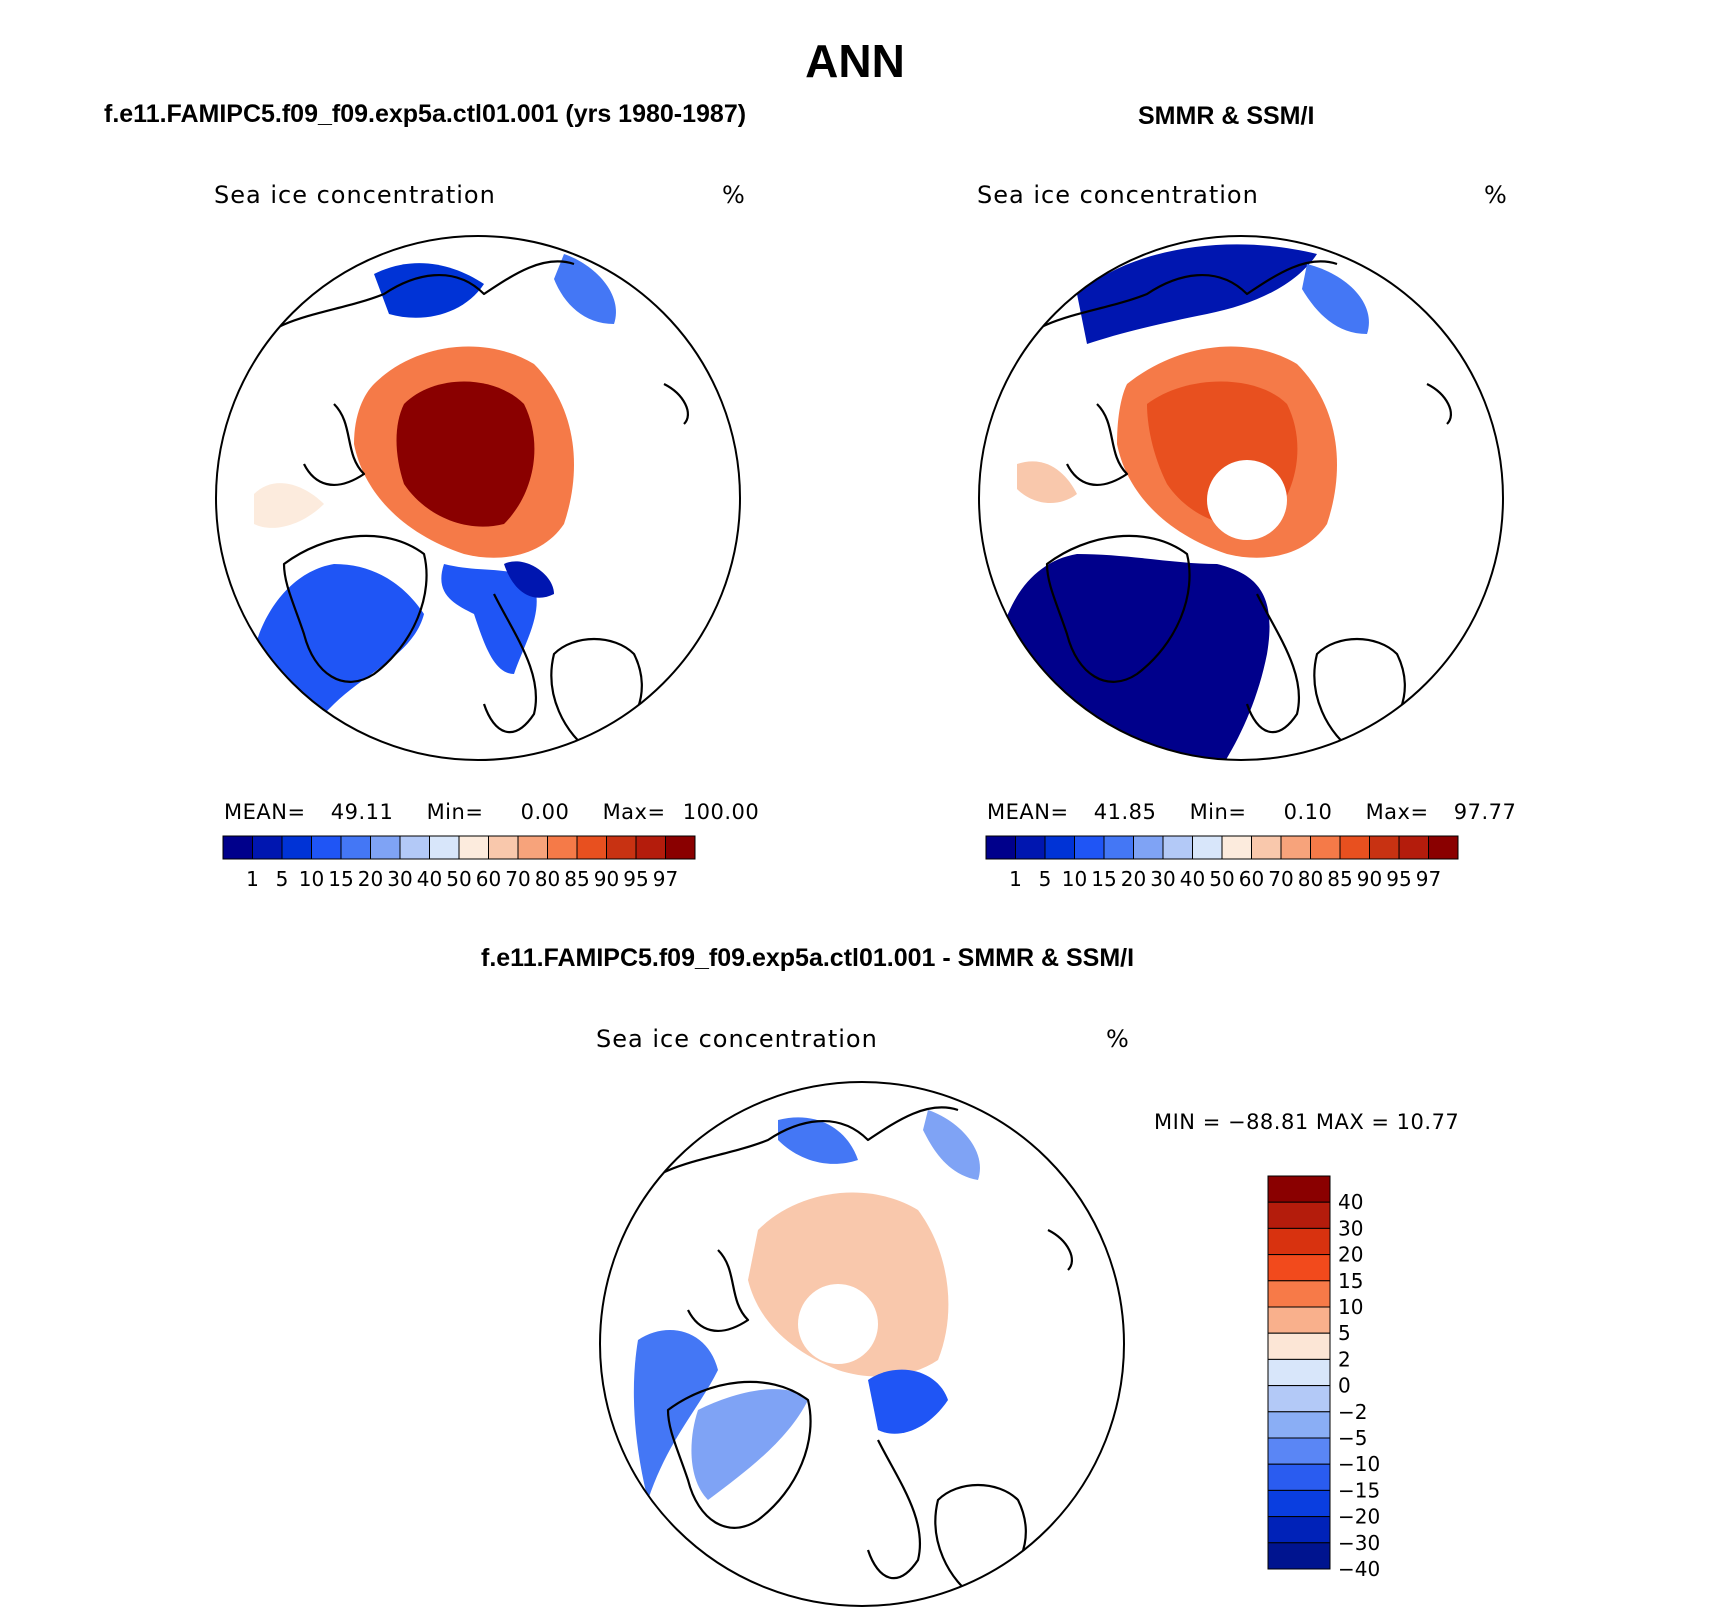  Describe the element at coordinates (340, 879) in the screenshot. I see `model-colorbar-label: 15` at that location.